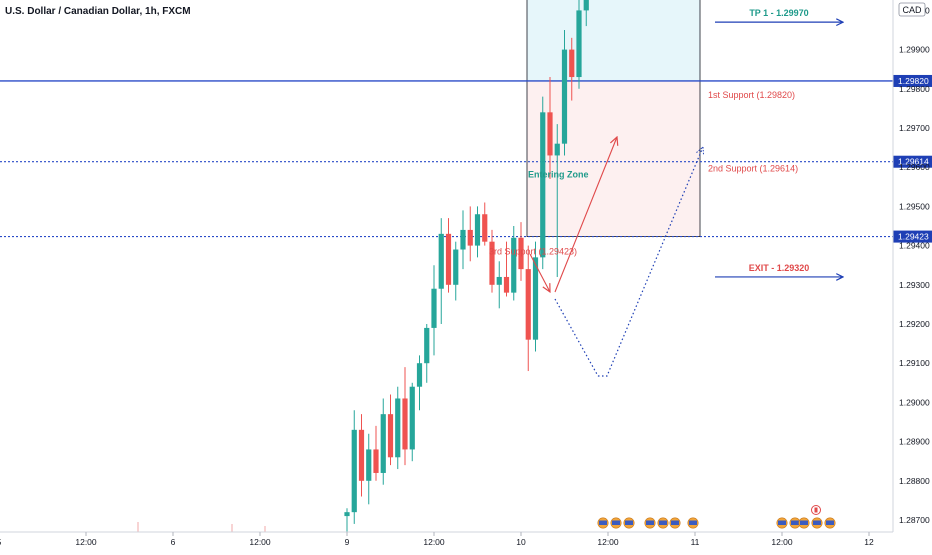  I want to click on pullback-arrow, so click(539, 272).